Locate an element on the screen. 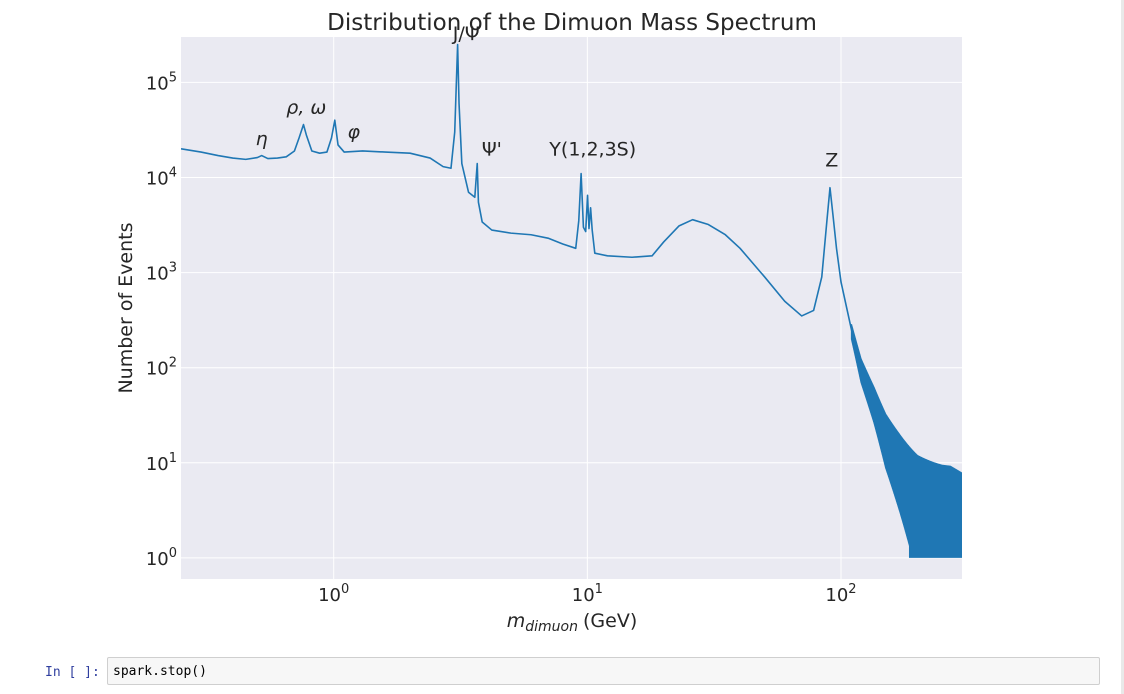 The width and height of the screenshot is (1124, 694). y-tick-label-3: 10³ is located at coordinates (161, 273).